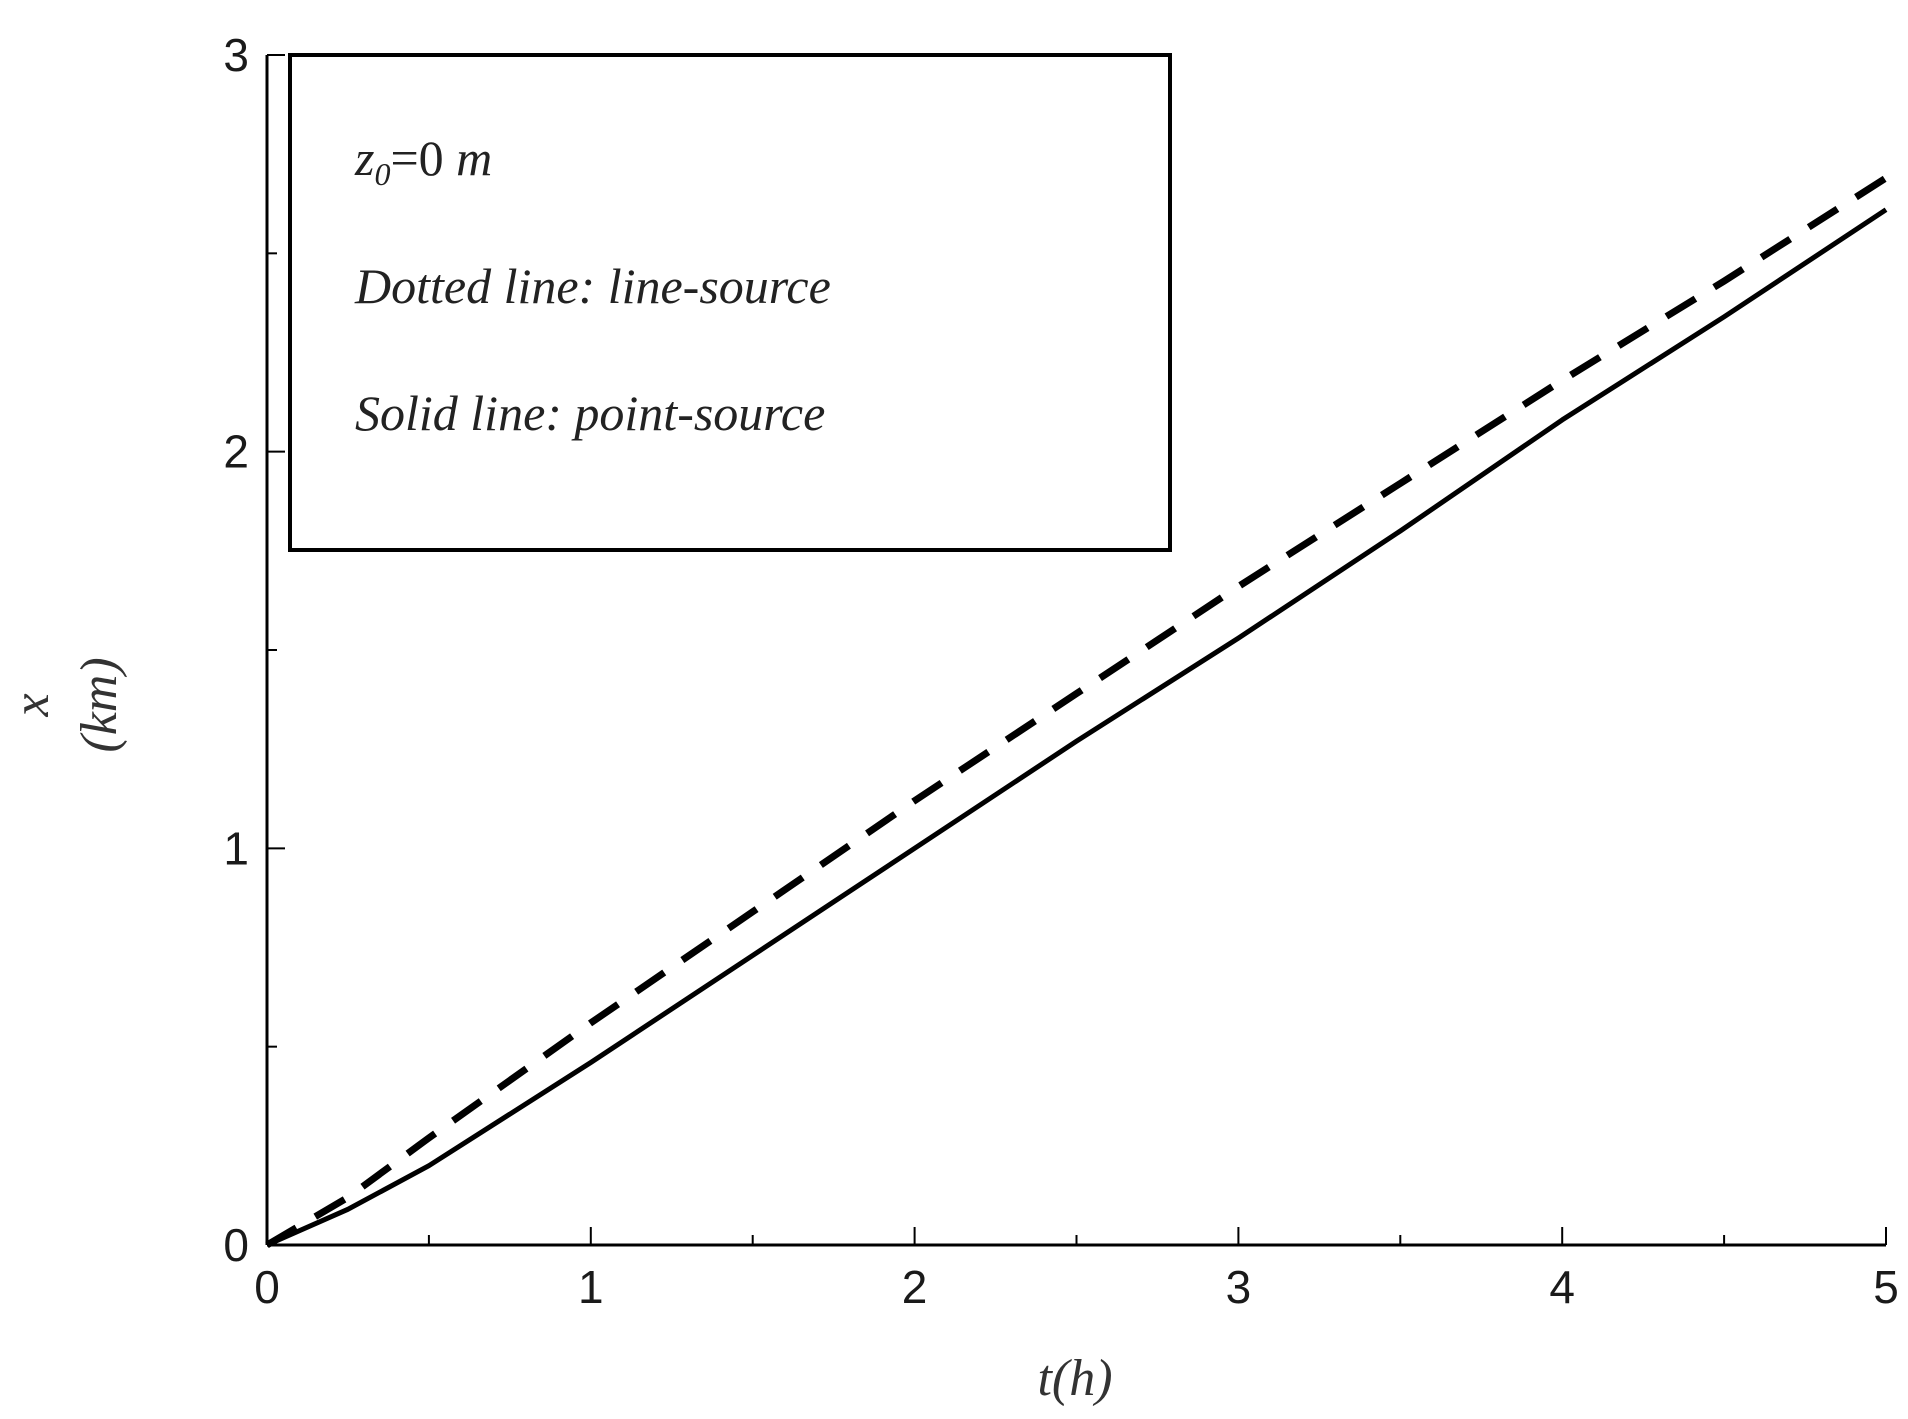 The image size is (1908, 1419). I want to click on x-tick-label: 0, so click(267, 1287).